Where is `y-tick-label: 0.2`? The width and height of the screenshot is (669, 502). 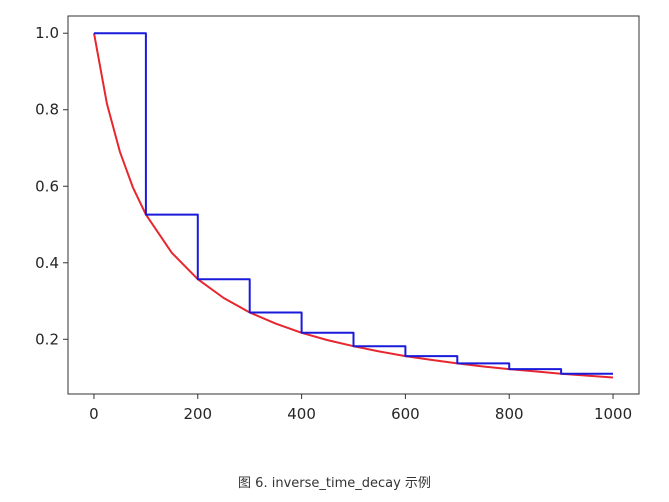 y-tick-label: 0.2 is located at coordinates (47, 339).